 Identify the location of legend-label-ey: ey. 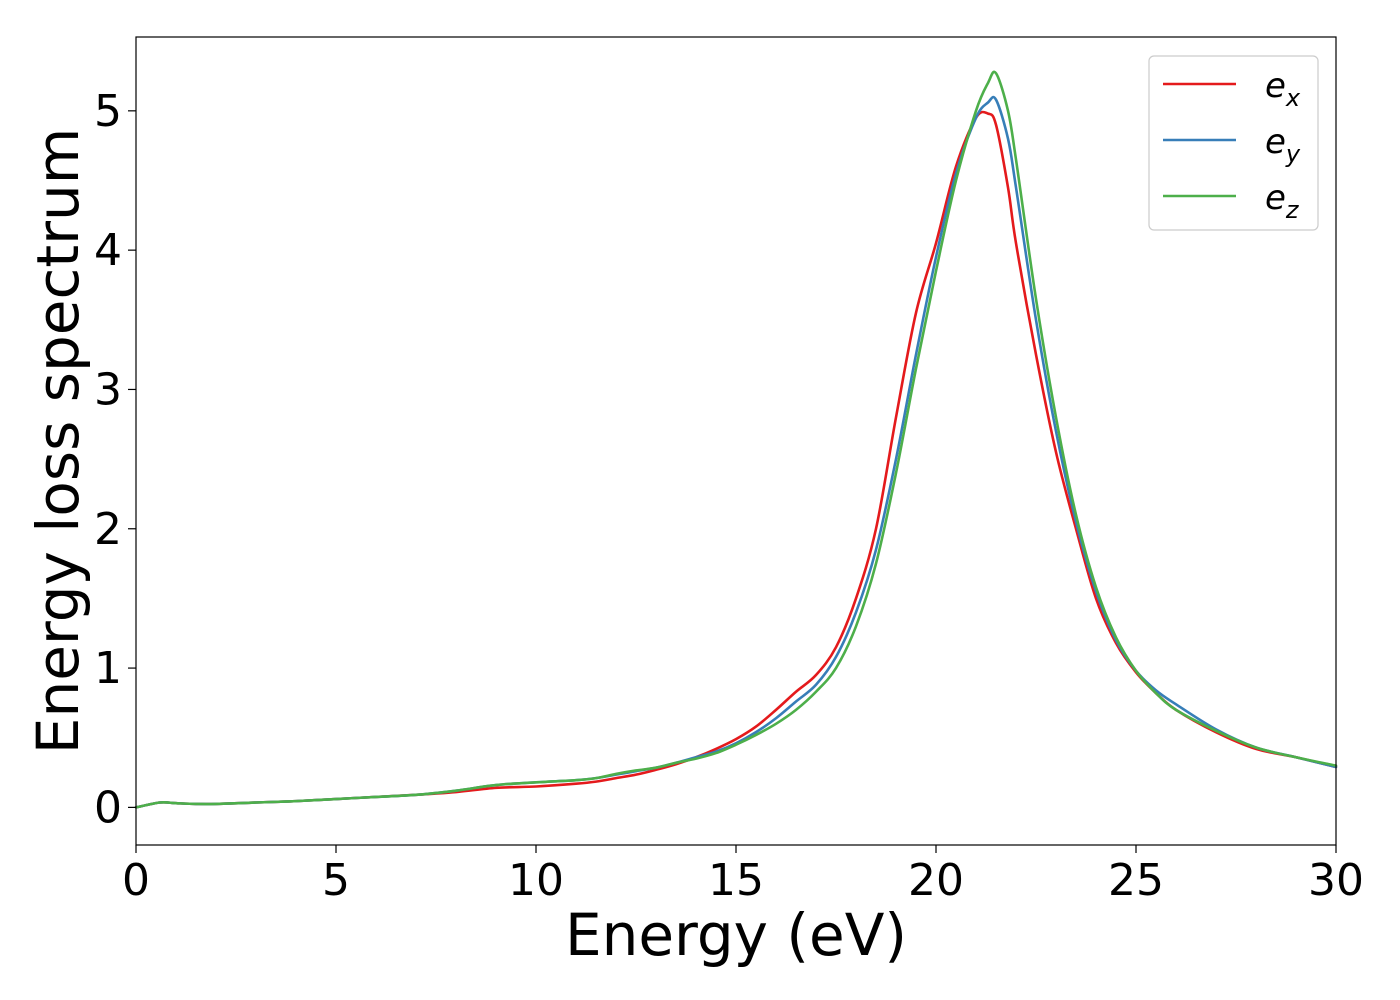
(1283, 145).